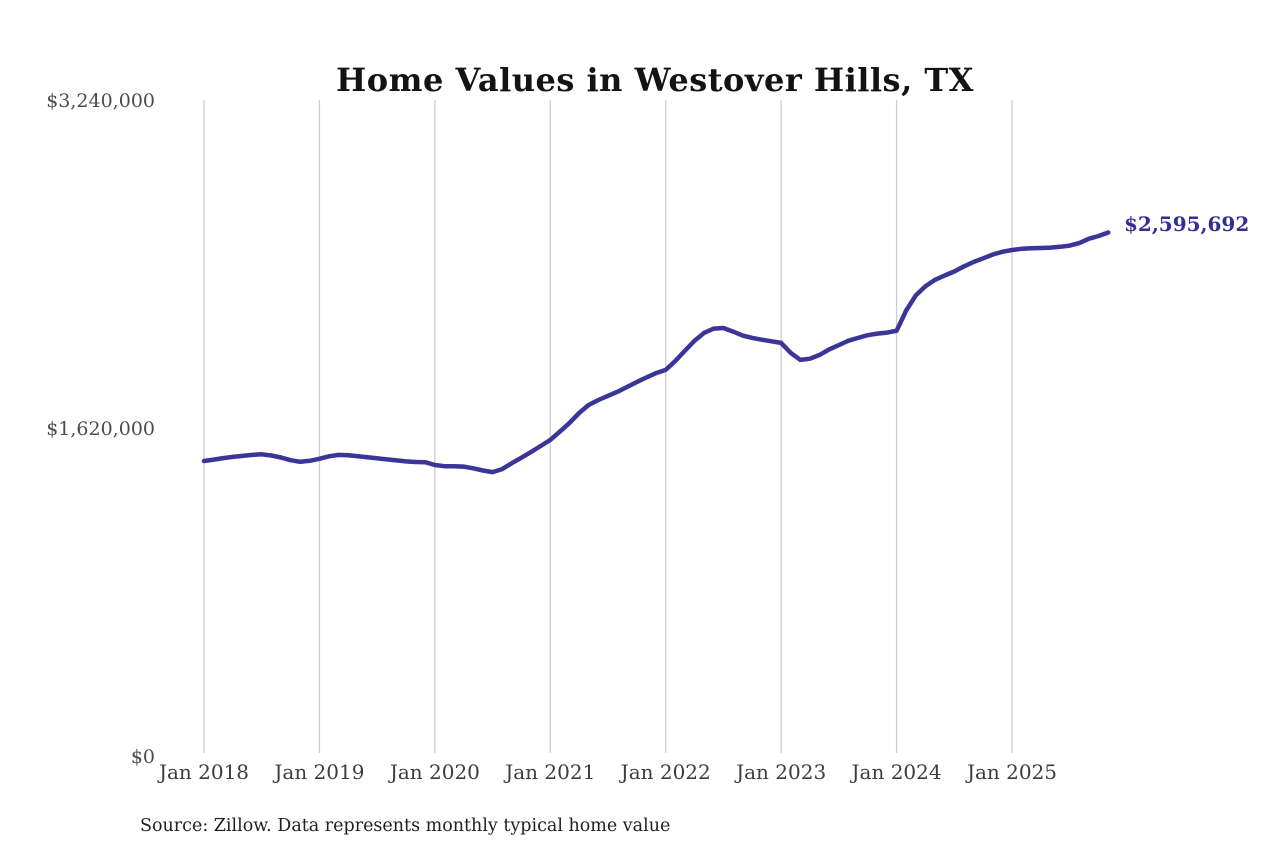  What do you see at coordinates (142, 757) in the screenshot?
I see `y-tick-label: $0` at bounding box center [142, 757].